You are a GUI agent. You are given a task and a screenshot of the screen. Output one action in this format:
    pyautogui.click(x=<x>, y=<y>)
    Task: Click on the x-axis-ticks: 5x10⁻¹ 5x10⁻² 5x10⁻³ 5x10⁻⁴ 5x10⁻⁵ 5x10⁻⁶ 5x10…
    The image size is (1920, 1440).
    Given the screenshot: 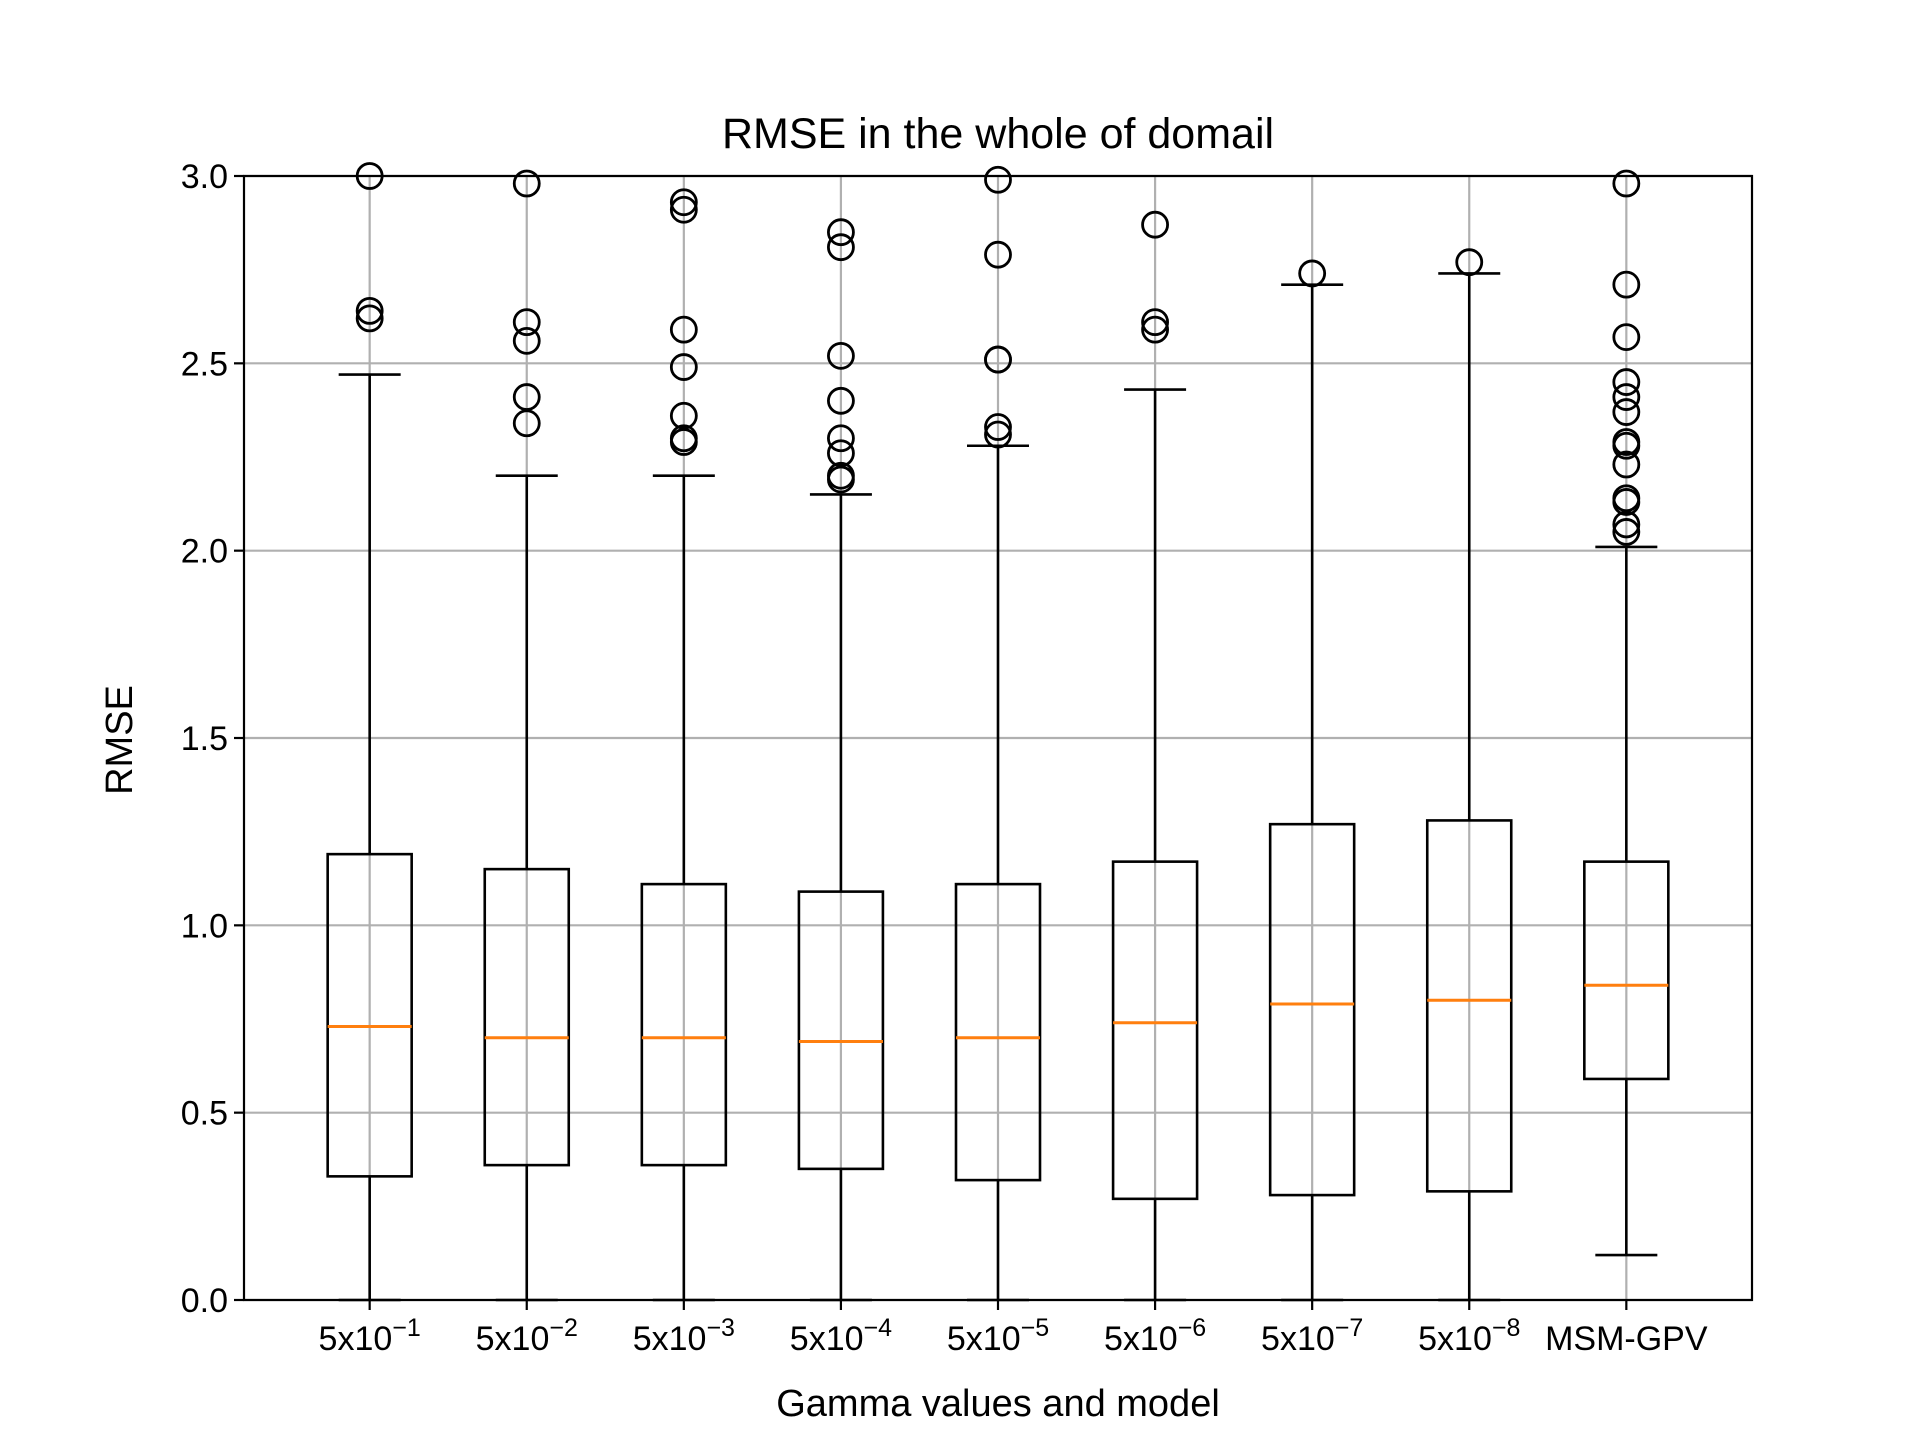 What is the action you would take?
    pyautogui.click(x=1013, y=1329)
    